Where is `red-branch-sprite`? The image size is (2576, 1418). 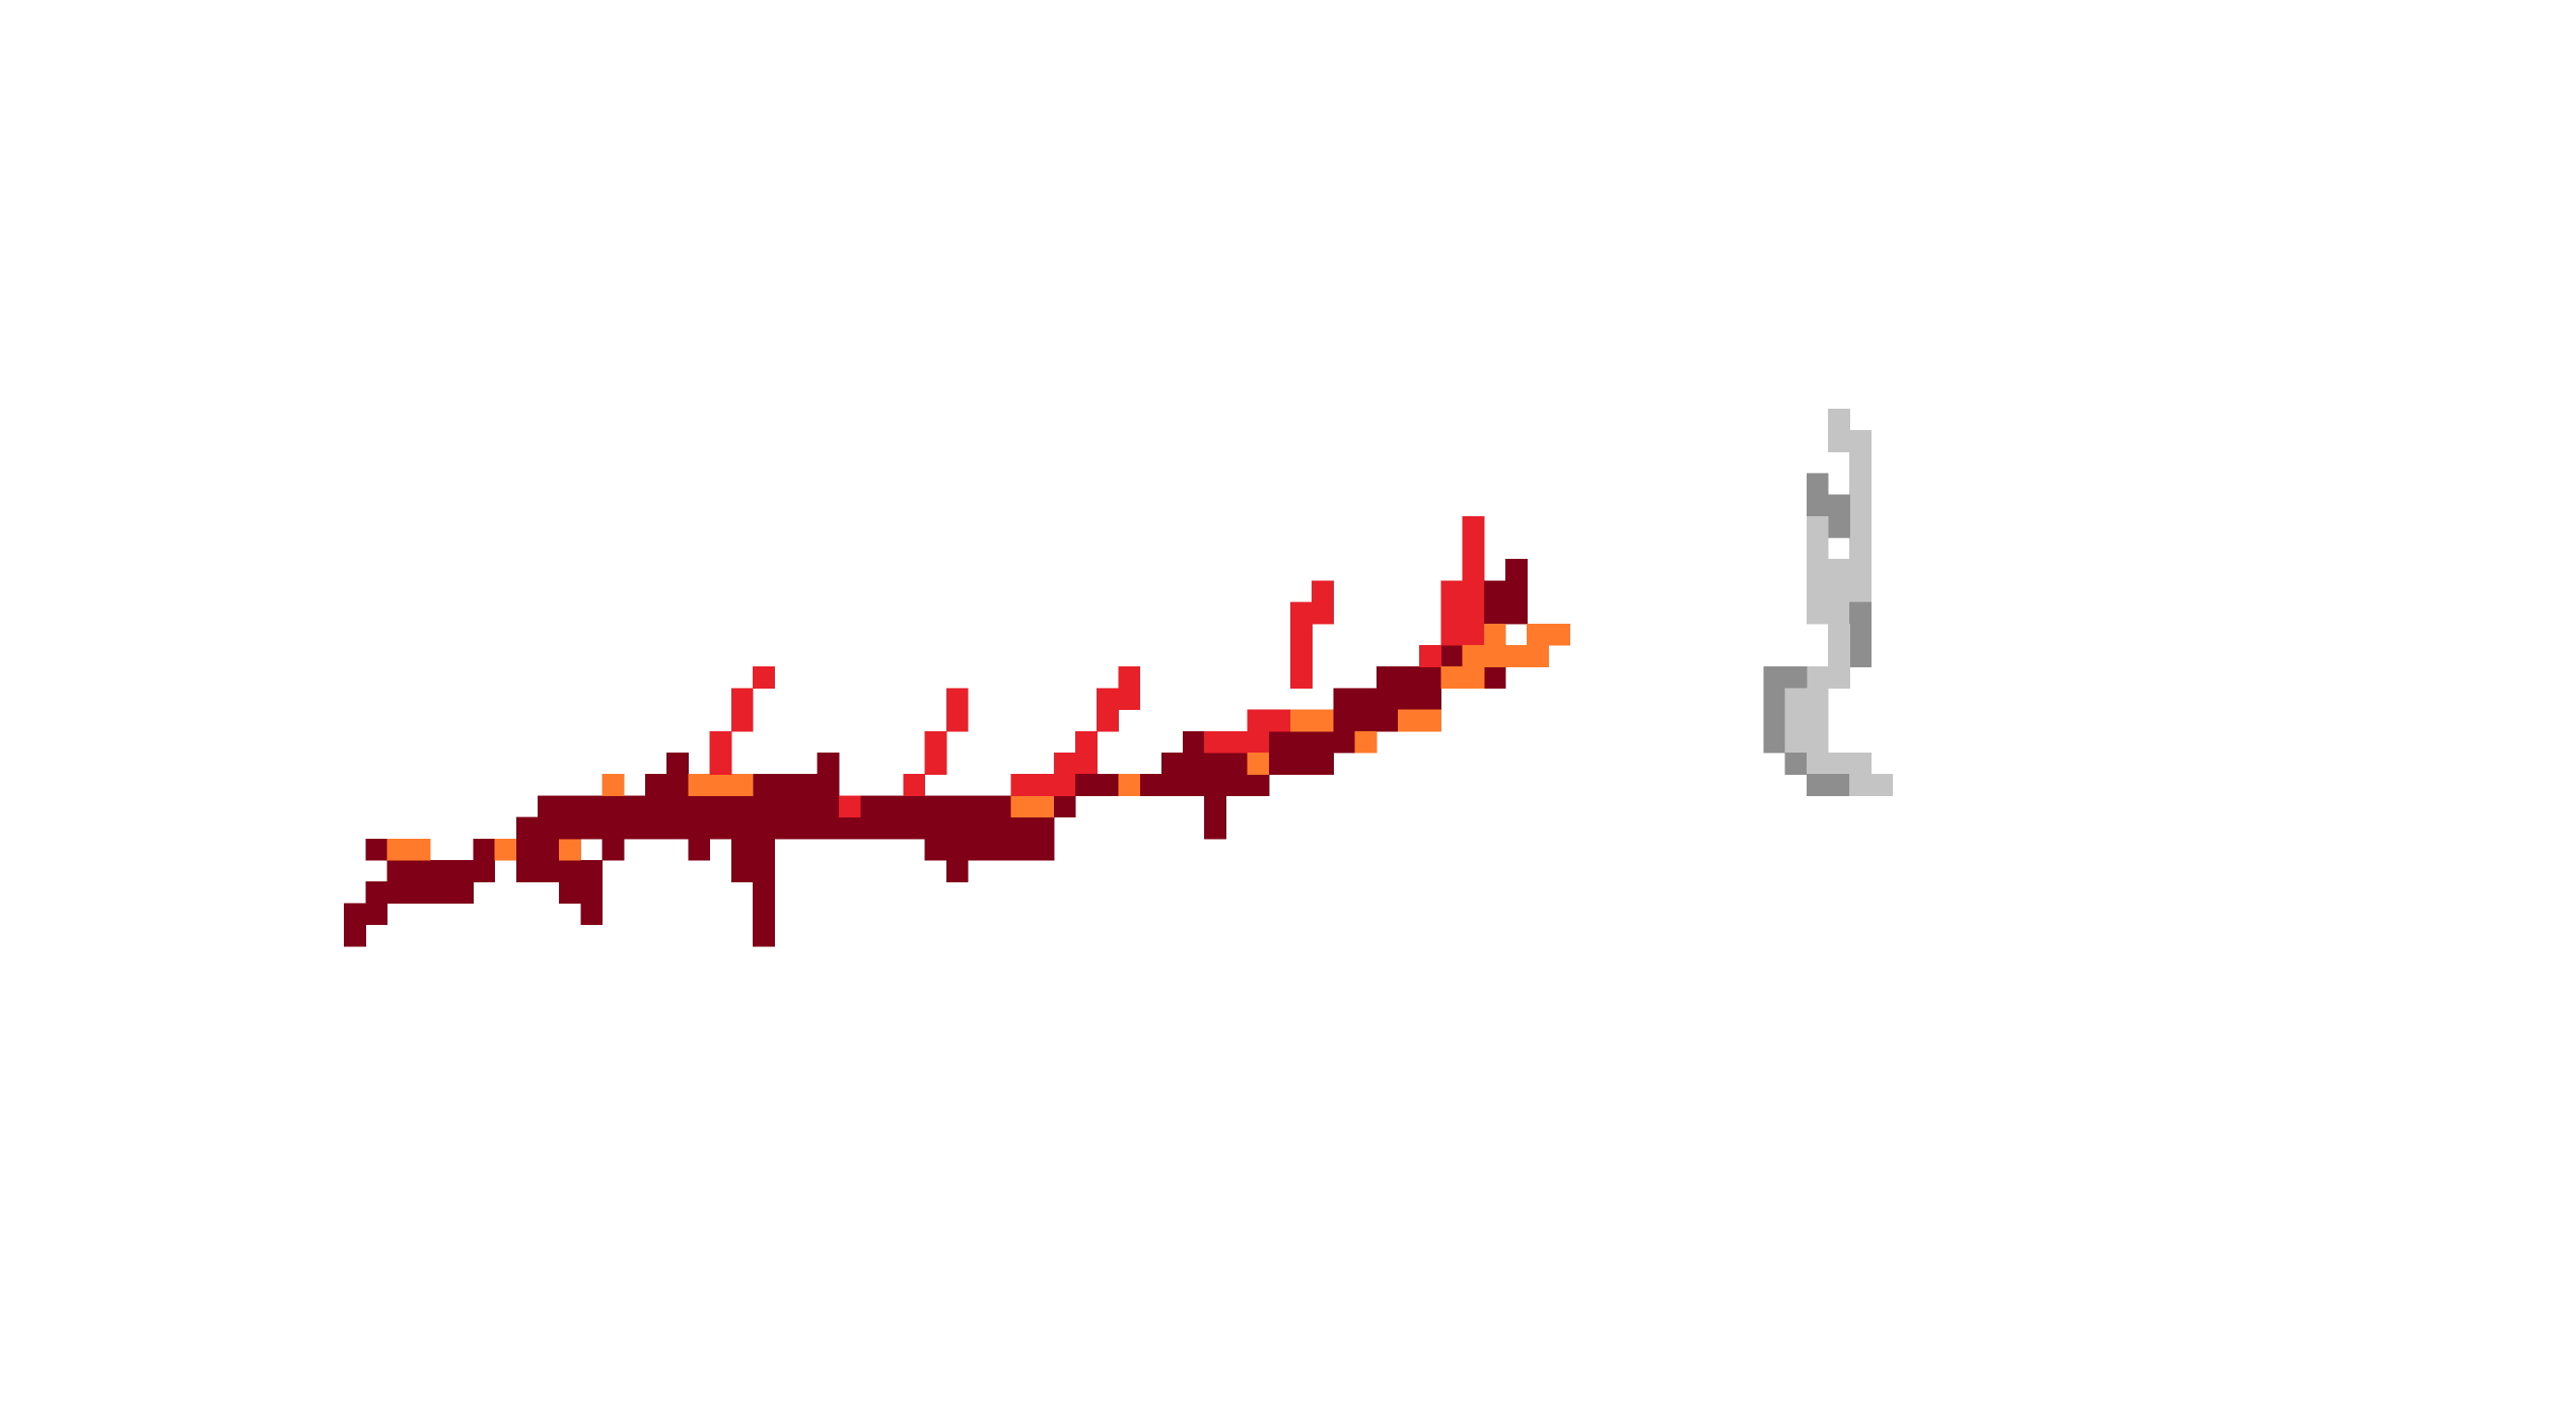
red-branch-sprite is located at coordinates (957, 731).